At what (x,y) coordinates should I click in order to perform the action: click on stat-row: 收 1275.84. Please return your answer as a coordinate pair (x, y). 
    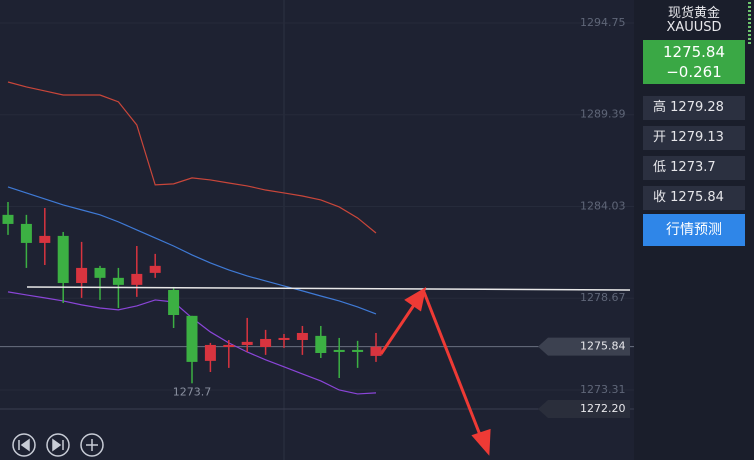
    Looking at the image, I should click on (694, 198).